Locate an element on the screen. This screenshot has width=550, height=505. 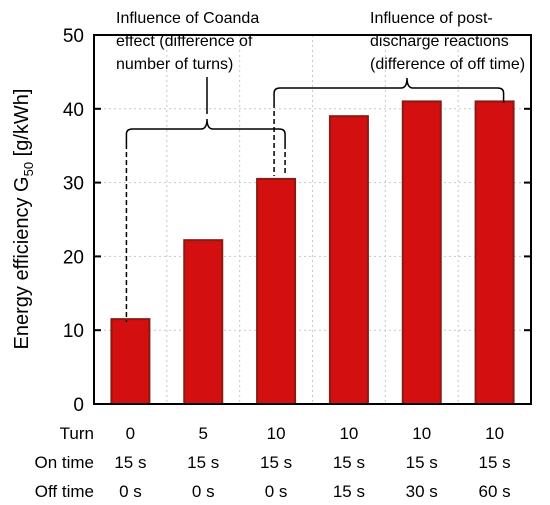
table-row-label: Turn is located at coordinates (77, 433).